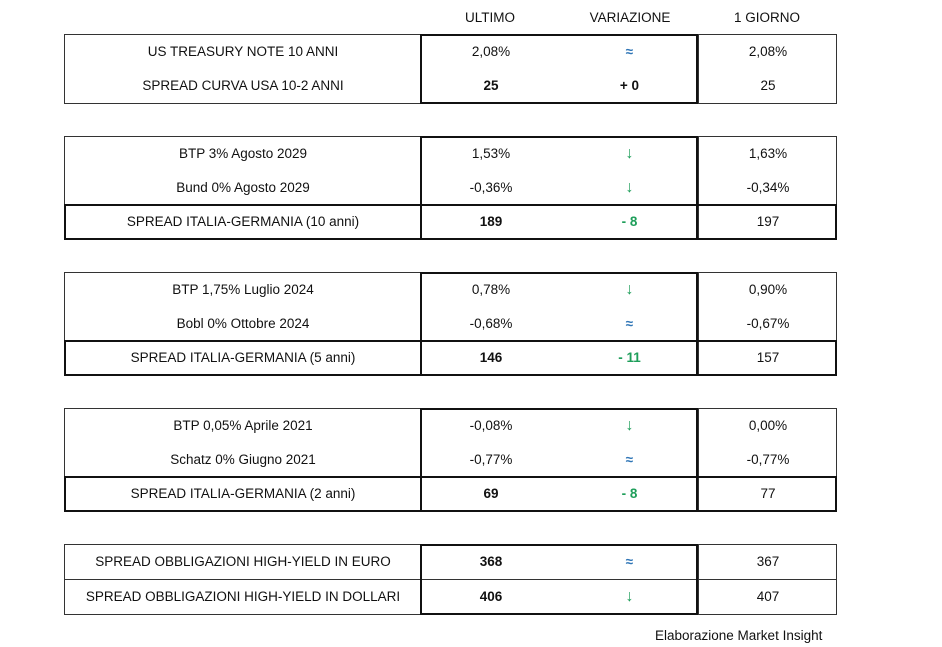 Image resolution: width=942 pixels, height=647 pixels. Describe the element at coordinates (243, 357) in the screenshot. I see `row-label: SPREAD ITALIA-GERMANIA (5 anni)` at that location.